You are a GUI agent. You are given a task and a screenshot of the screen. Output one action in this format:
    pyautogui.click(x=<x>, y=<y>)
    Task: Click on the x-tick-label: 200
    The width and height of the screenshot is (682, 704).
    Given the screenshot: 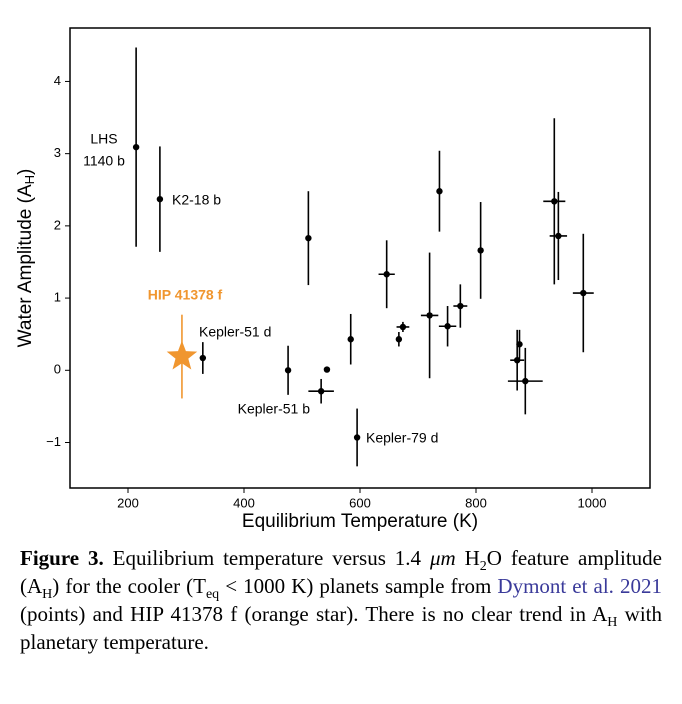 What is the action you would take?
    pyautogui.click(x=128, y=502)
    